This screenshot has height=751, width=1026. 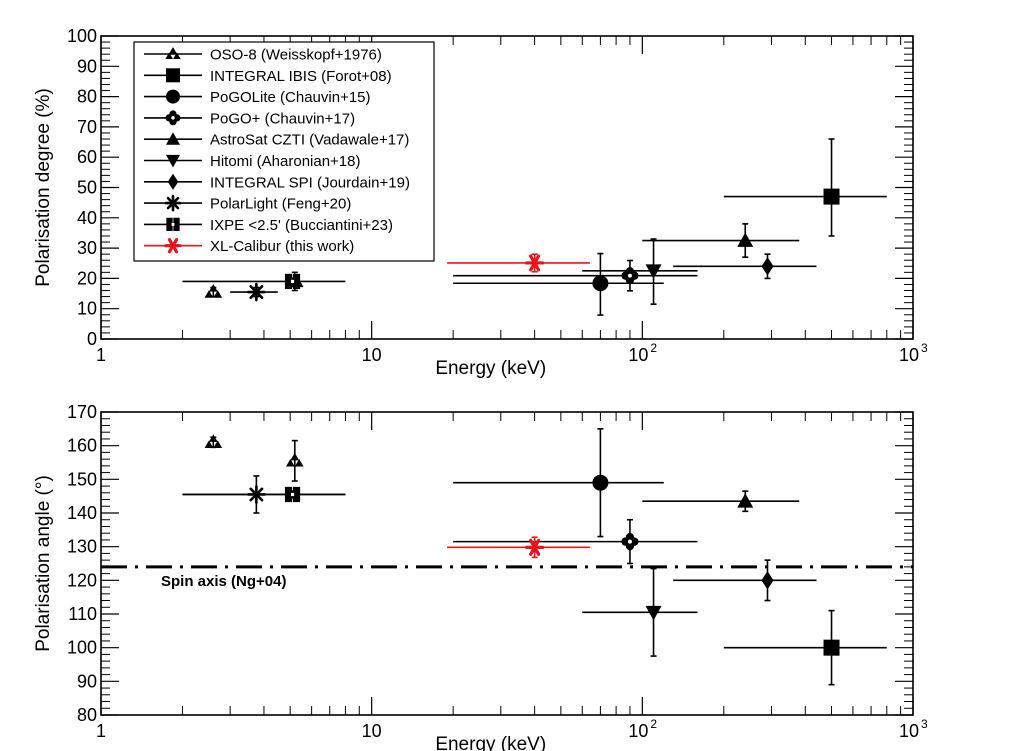 I want to click on marker-diamond, so click(x=767, y=580).